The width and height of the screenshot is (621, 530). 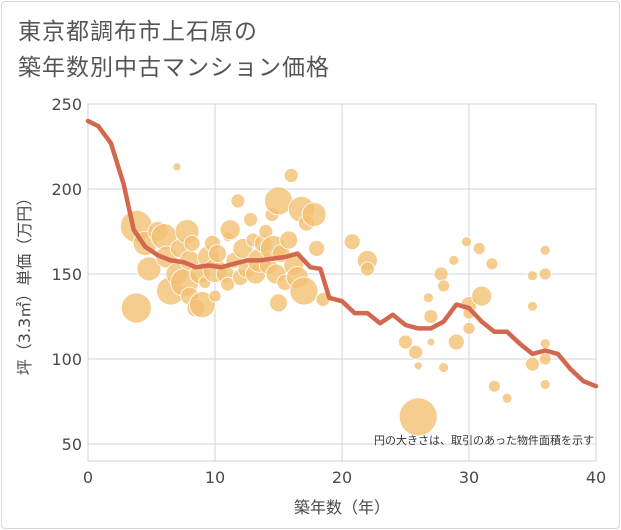 I want to click on x-tick-label: 20, so click(x=342, y=477).